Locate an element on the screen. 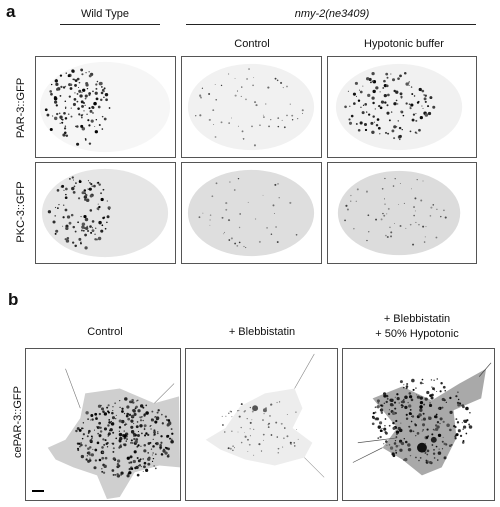 This screenshot has width=500, height=507. header-control-a: Control is located at coordinates (252, 44).